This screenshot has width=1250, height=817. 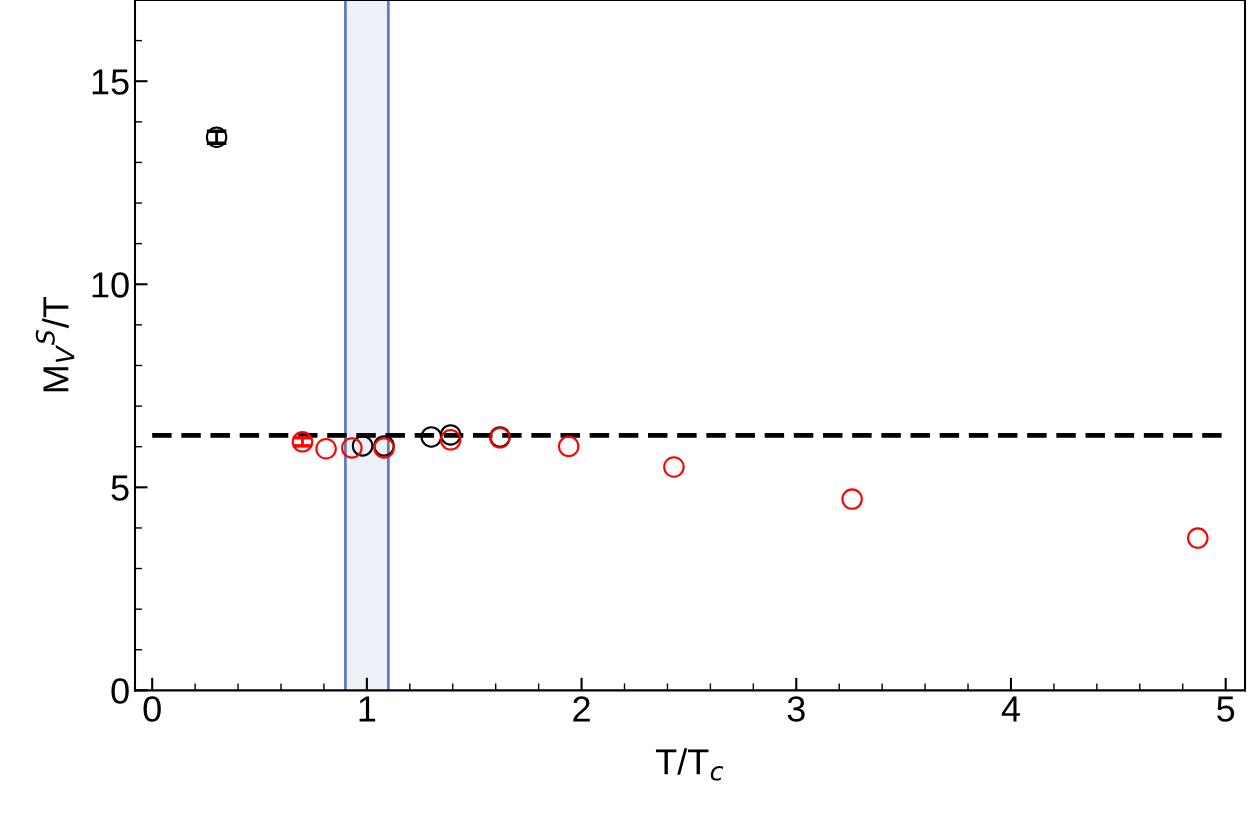 What do you see at coordinates (55, 344) in the screenshot?
I see `y-axis-title: M$_{V}$$^{S}$/T` at bounding box center [55, 344].